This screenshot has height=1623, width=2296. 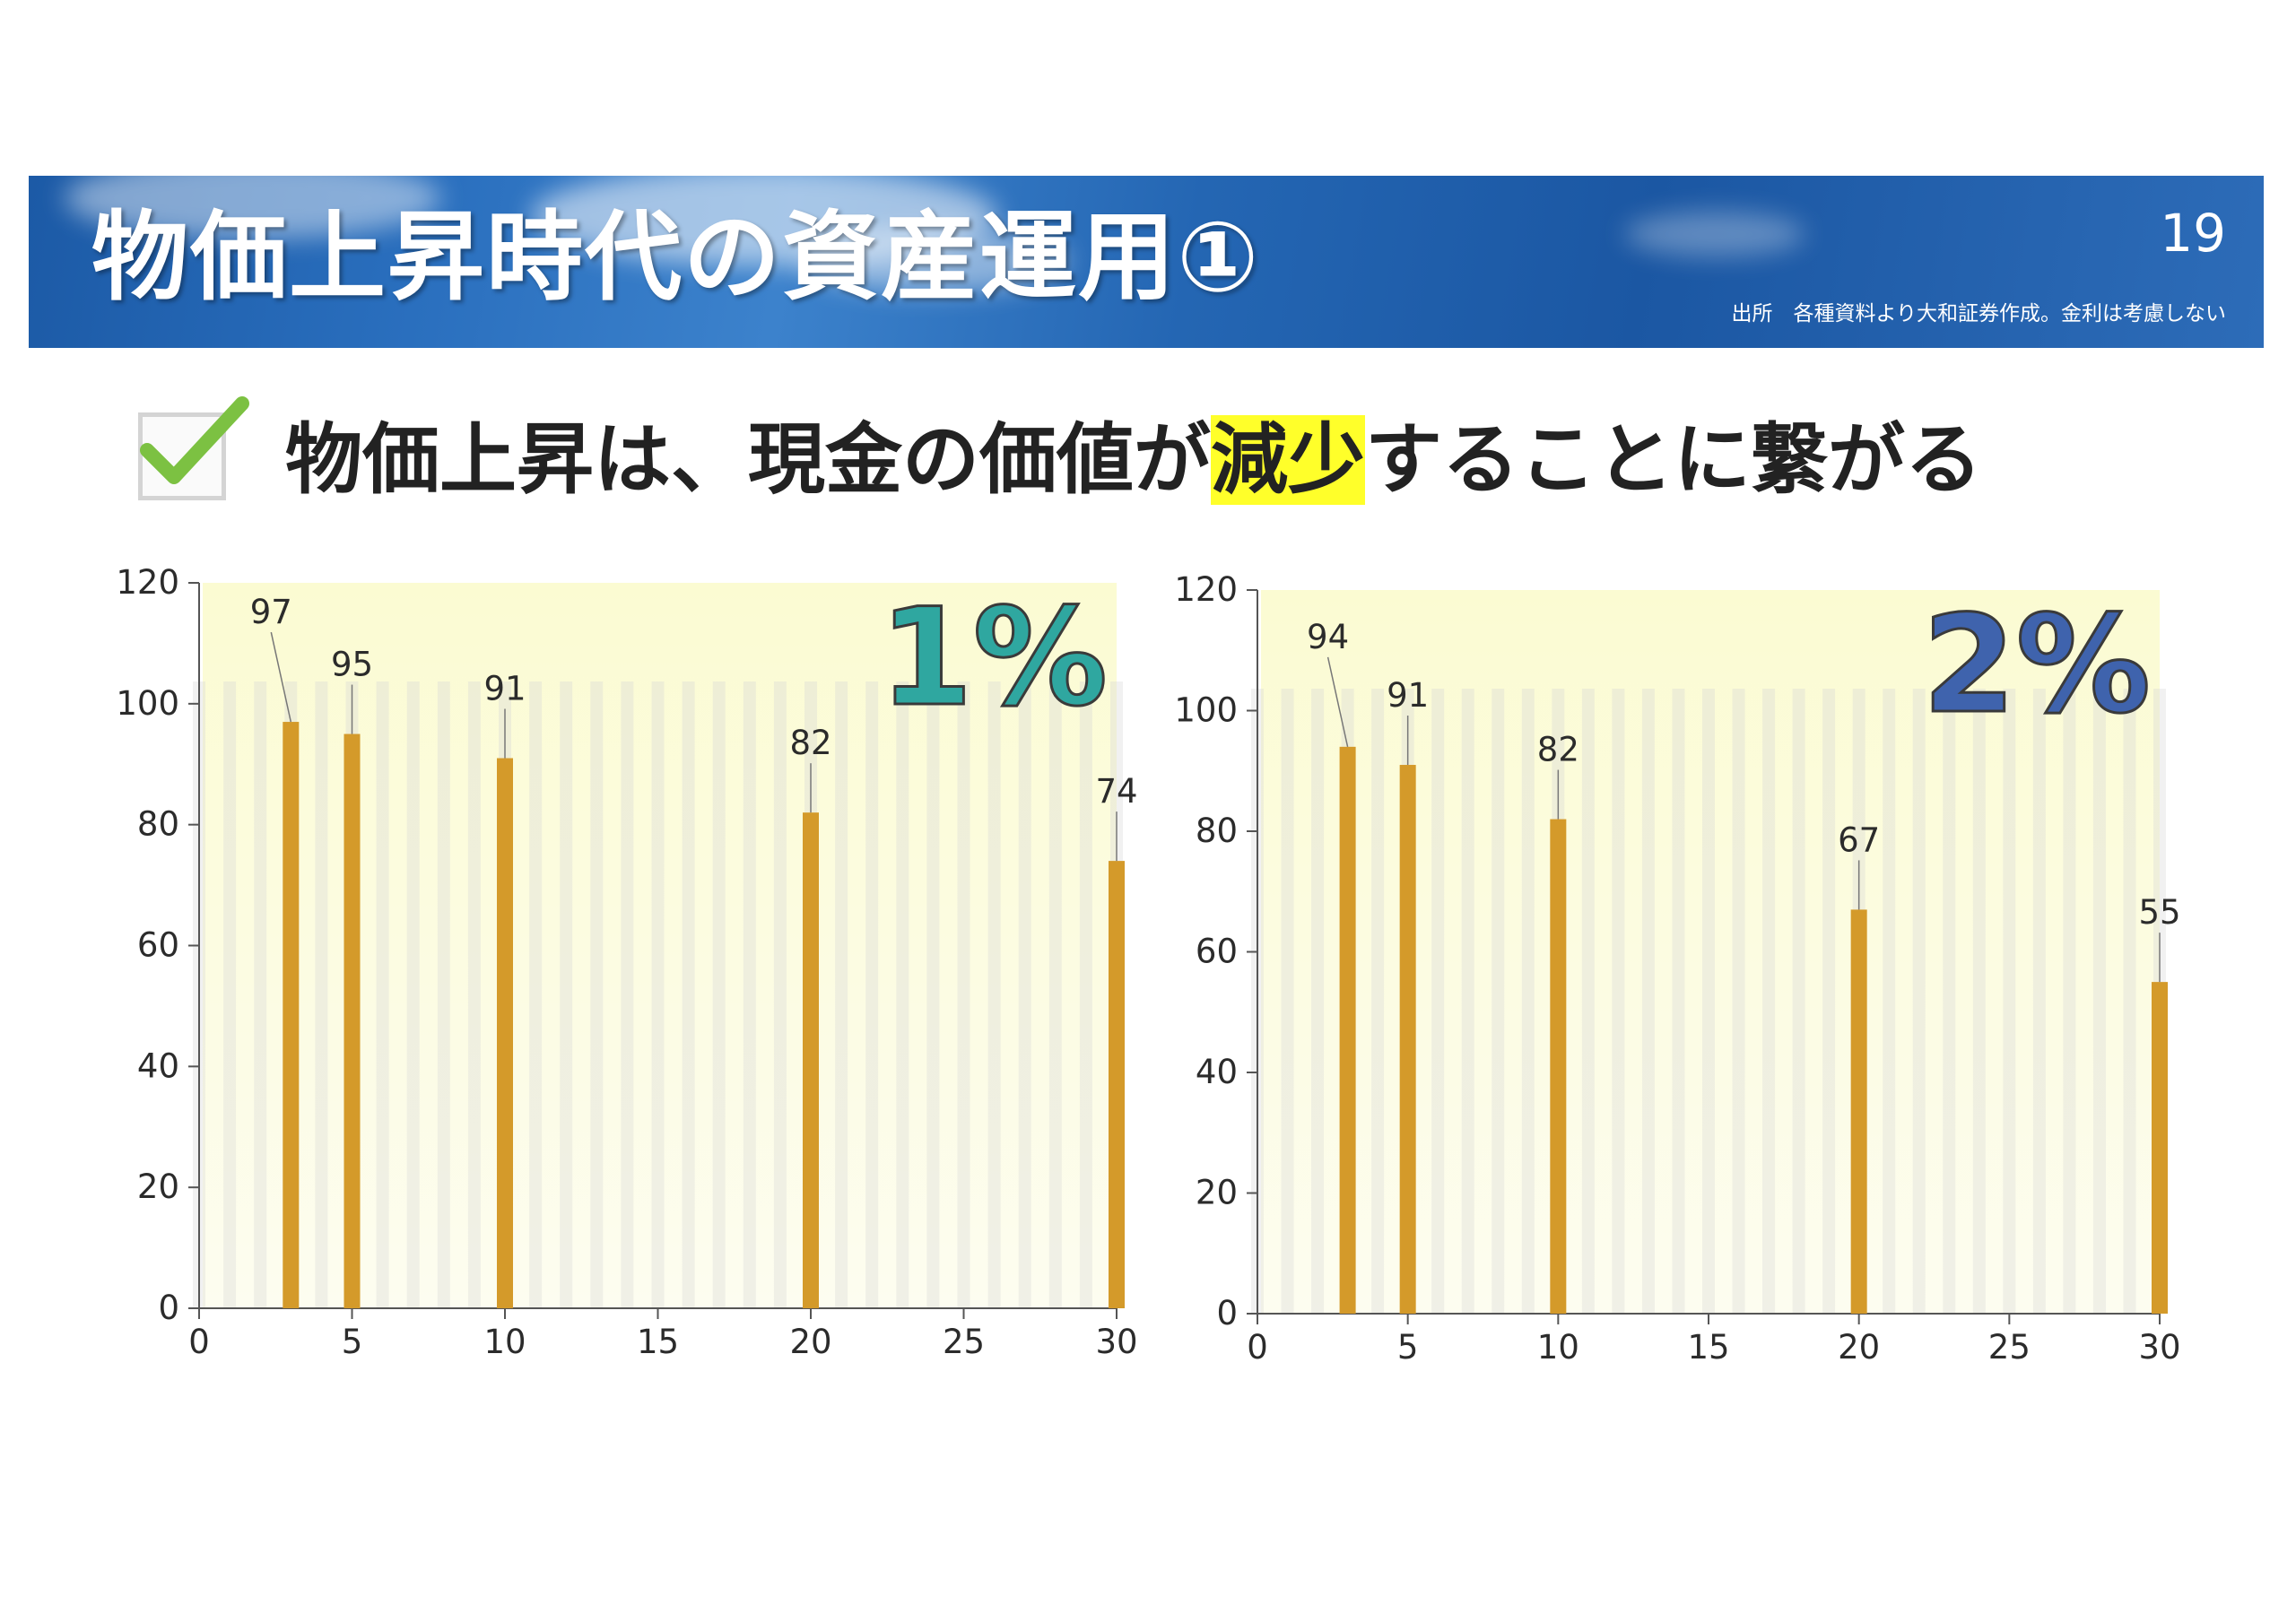 I want to click on subtitle-highlight: 減少, so click(x=1288, y=460).